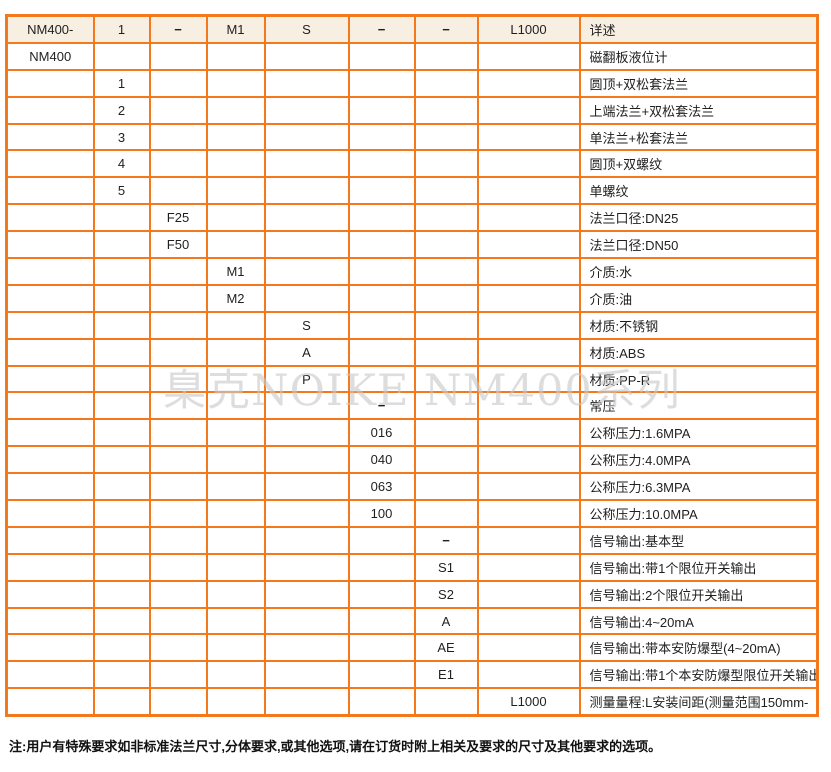  What do you see at coordinates (446, 675) in the screenshot?
I see `code-cell: E1` at bounding box center [446, 675].